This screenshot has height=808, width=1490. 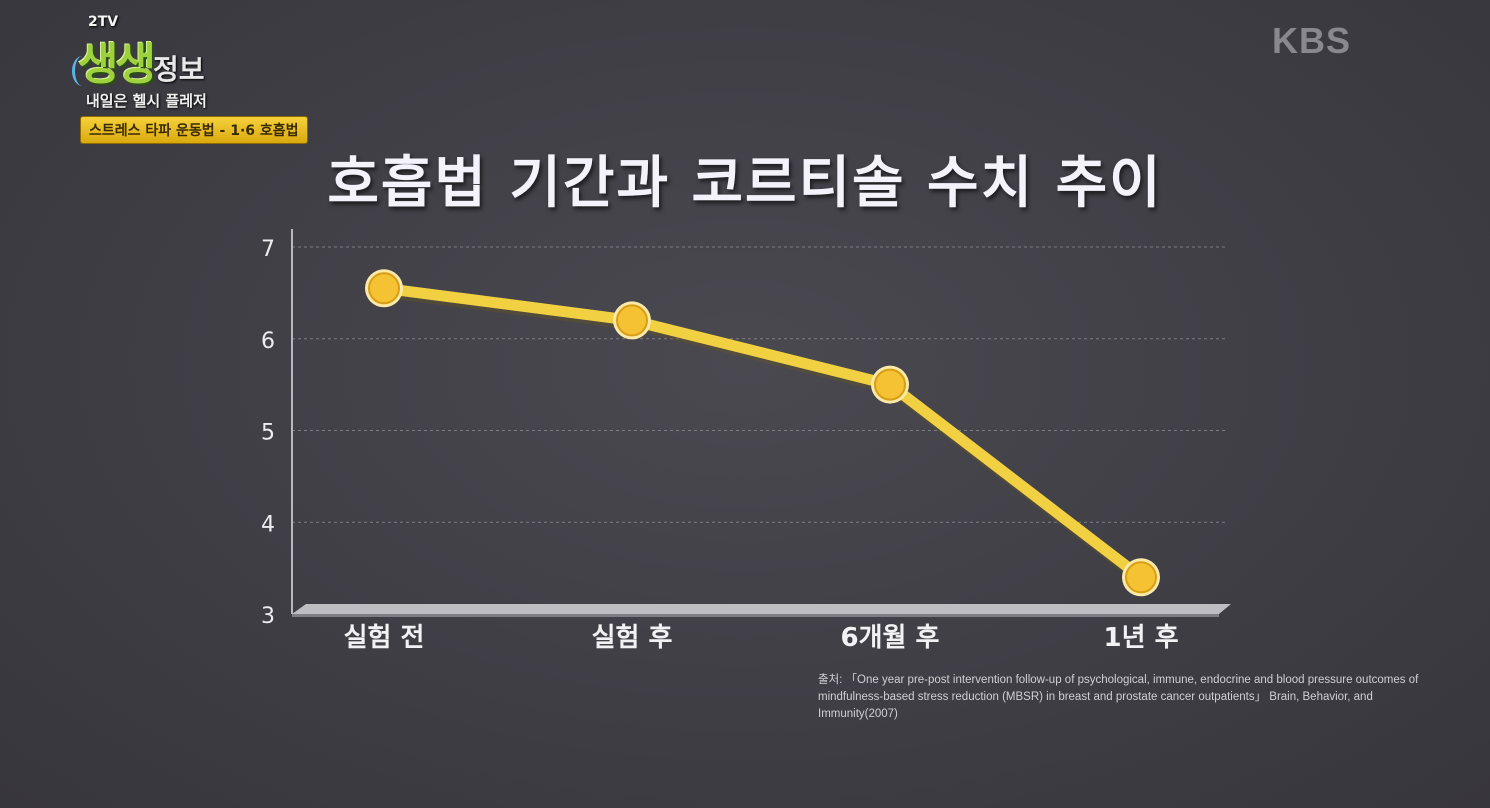 What do you see at coordinates (761, 638) in the screenshot?
I see `x-tick-labels: 실험 전 실험 후 6개월 후 1년 후` at bounding box center [761, 638].